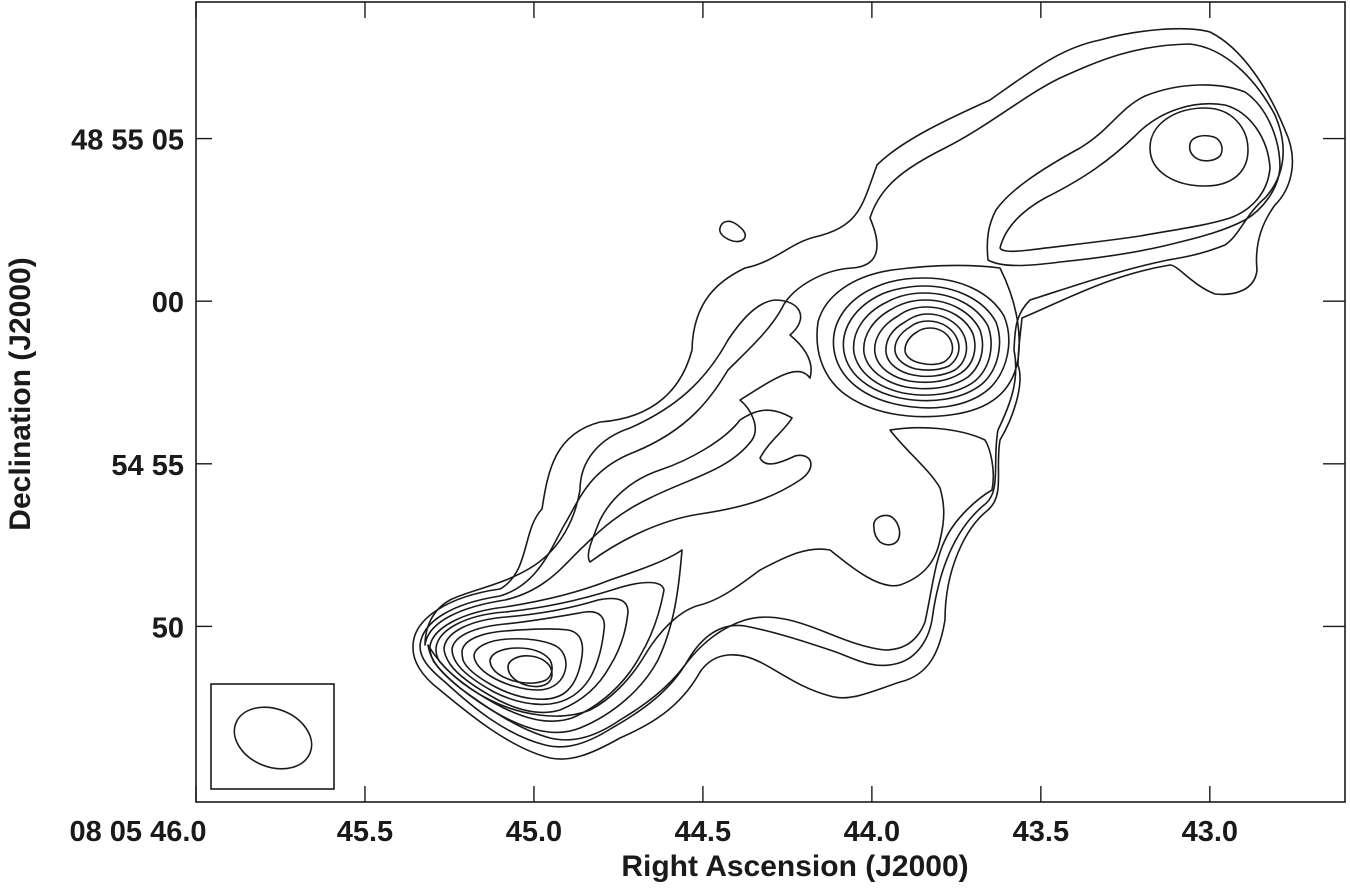  I want to click on x-tick-label: 08 05 46.0, so click(137, 832).